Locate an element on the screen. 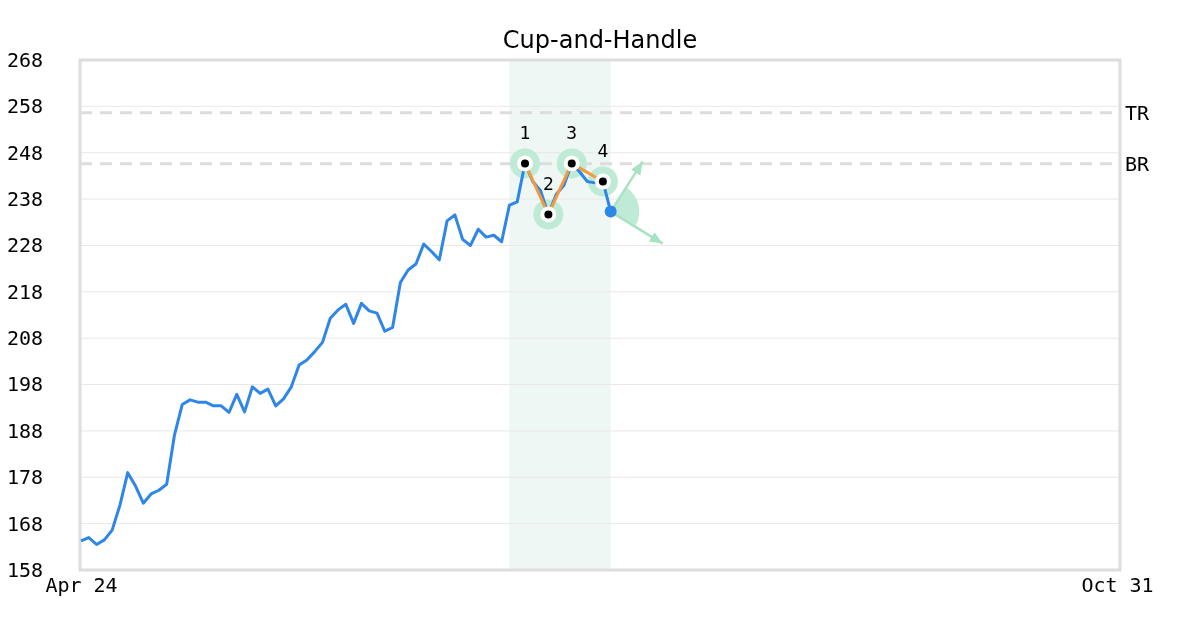 The image size is (1200, 630). y-tick-label: 258 is located at coordinates (25, 106).